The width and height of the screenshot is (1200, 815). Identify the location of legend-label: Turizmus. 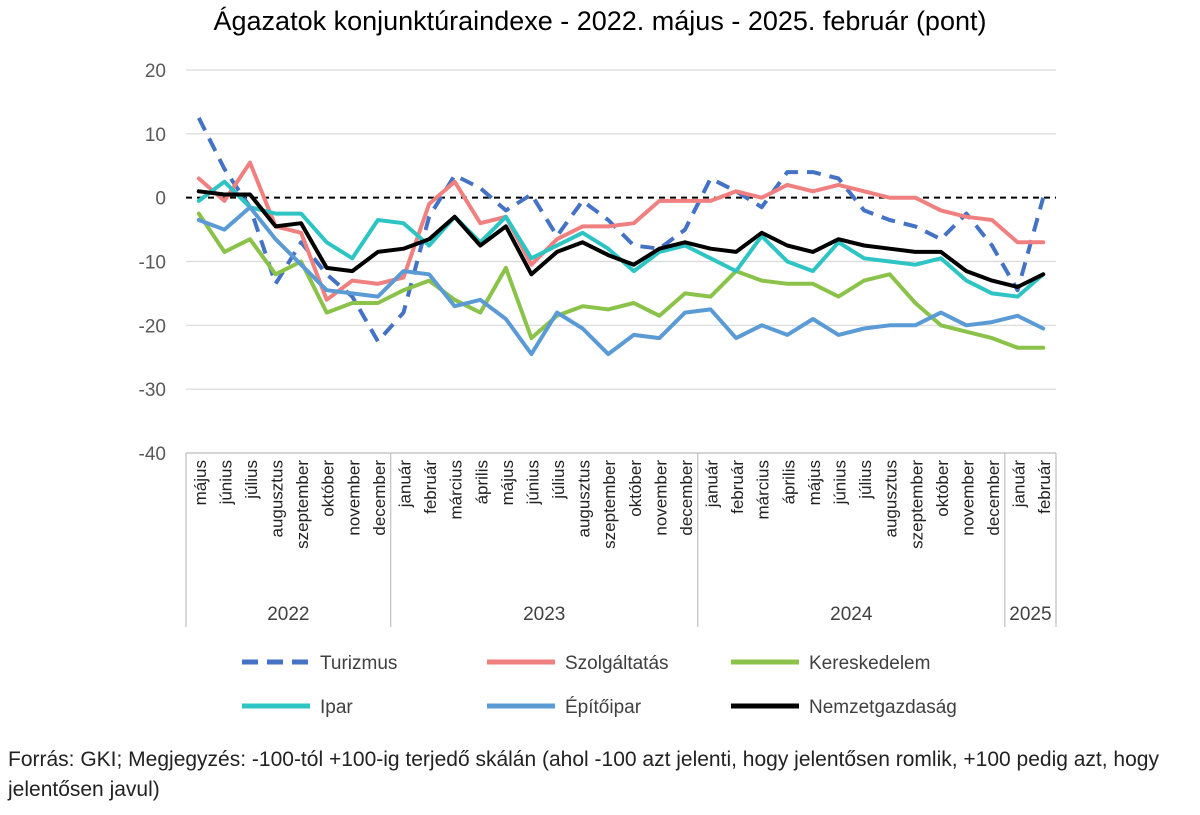
(358, 663).